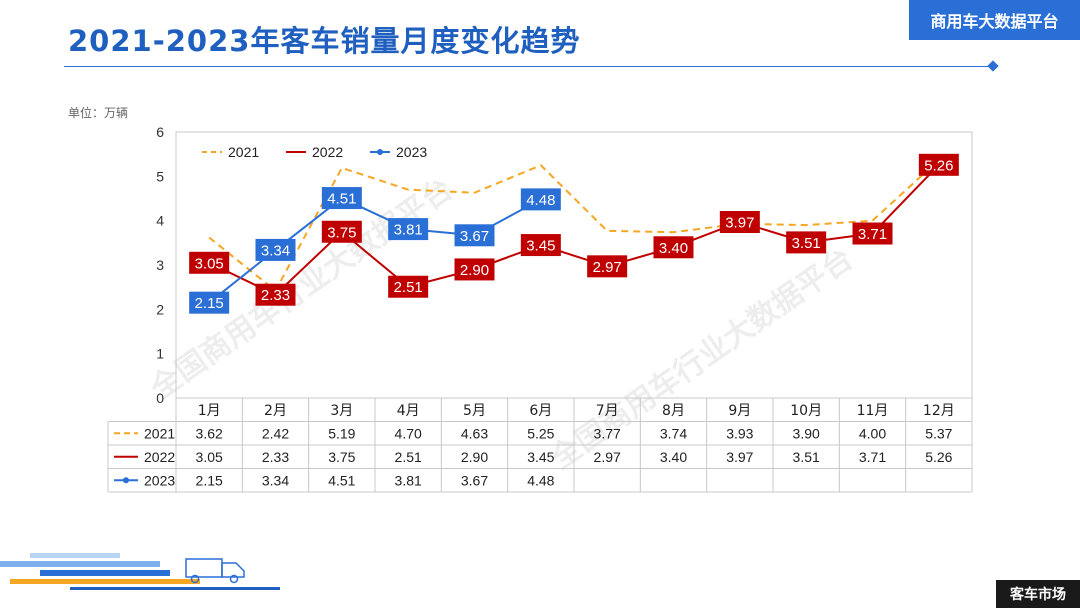 This screenshot has height=608, width=1080. What do you see at coordinates (607, 433) in the screenshot?
I see `table-cell-value: 3.77` at bounding box center [607, 433].